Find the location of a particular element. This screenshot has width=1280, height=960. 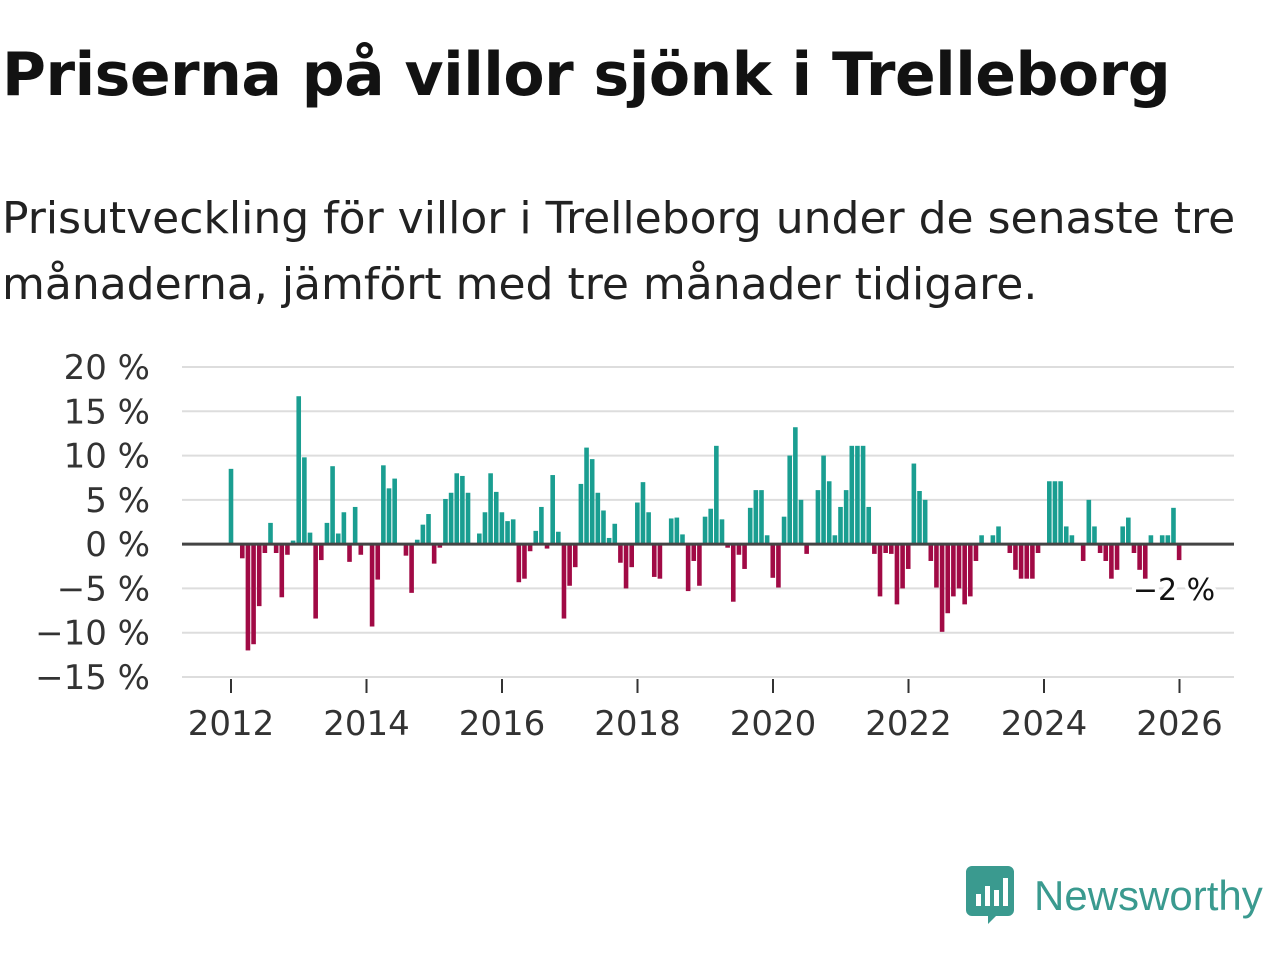

y-tick-label: 0 % is located at coordinates (117, 545).